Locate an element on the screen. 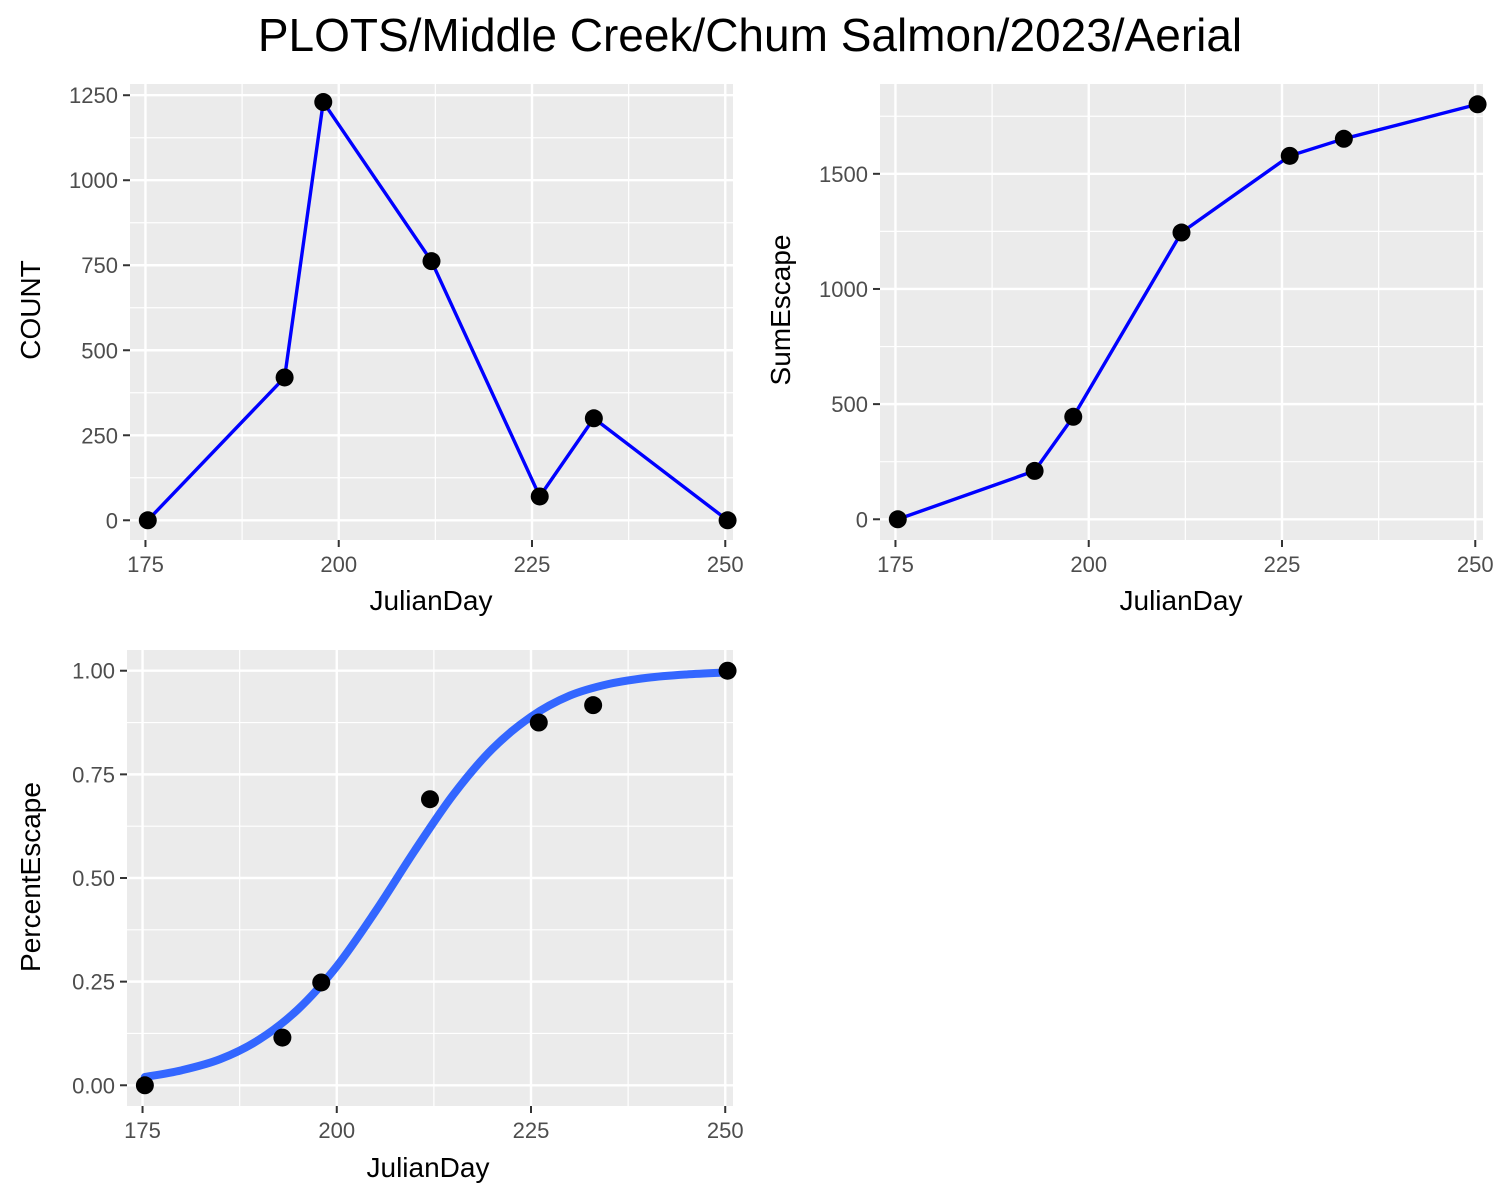 This screenshot has height=1200, width=1500. count-x-tick-label: 200 is located at coordinates (338, 564).